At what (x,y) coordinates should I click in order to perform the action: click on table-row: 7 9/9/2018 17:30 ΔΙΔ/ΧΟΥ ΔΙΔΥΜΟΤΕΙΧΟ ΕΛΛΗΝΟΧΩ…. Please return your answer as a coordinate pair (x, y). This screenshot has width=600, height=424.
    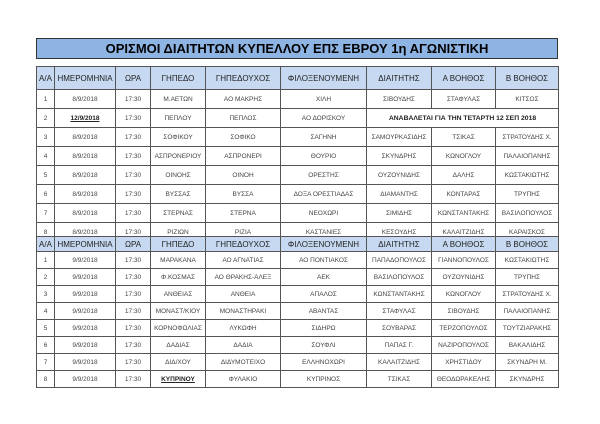
    Looking at the image, I should click on (297, 362).